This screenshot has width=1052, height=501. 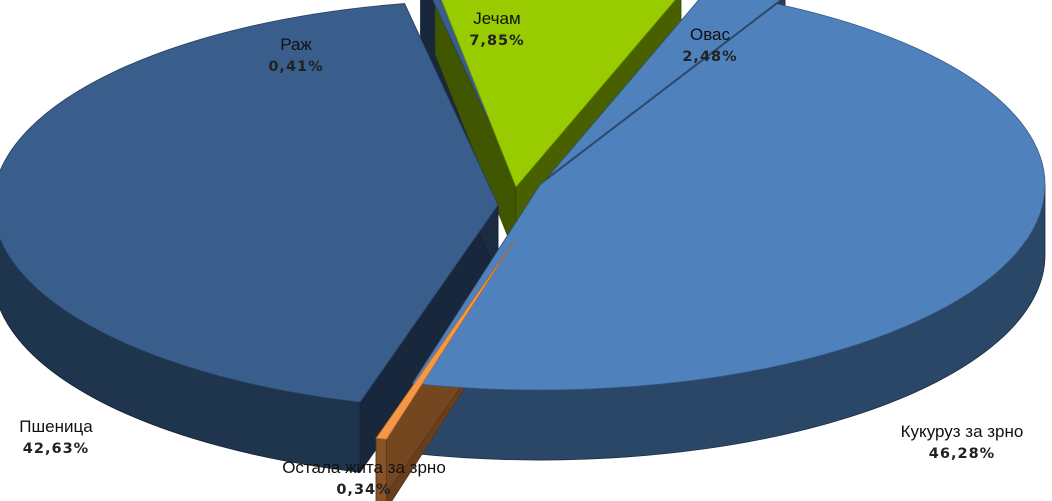 I want to click on slice-label-name: Пшеница, so click(x=56, y=426).